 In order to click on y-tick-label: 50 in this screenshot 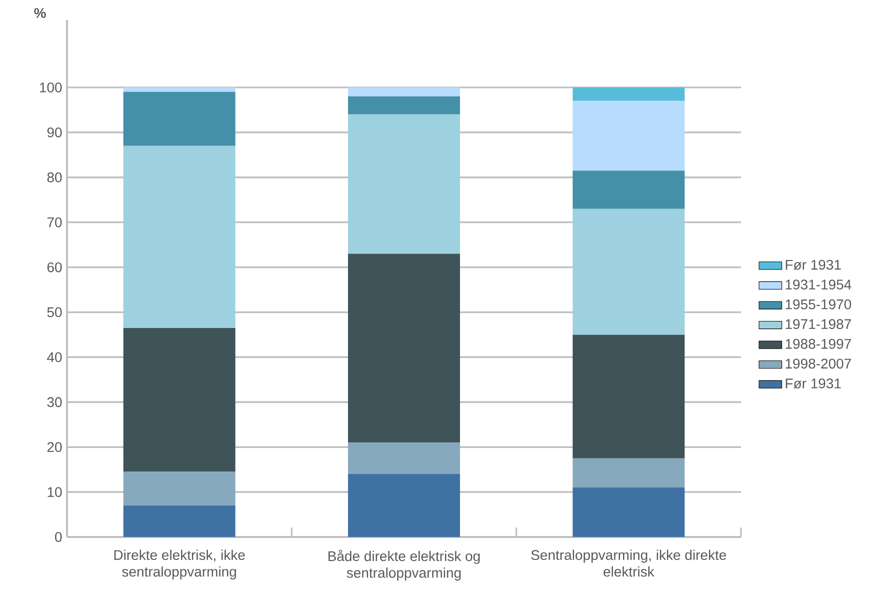, I will do `click(54, 312)`.